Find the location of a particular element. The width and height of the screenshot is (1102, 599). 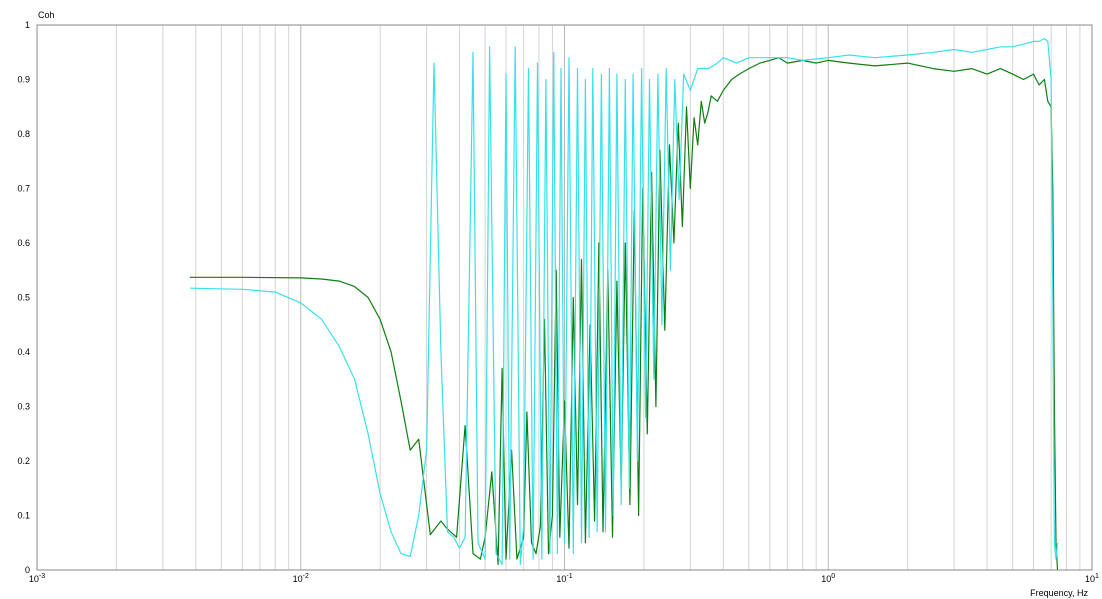

y-tick-label: 0.7 is located at coordinates (23, 189).